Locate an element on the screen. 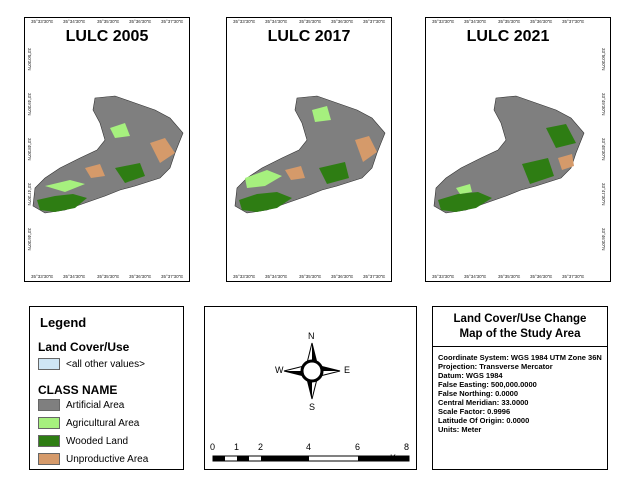 The image size is (624, 482). tick-right: 33°47'30"N is located at coordinates (603, 194).